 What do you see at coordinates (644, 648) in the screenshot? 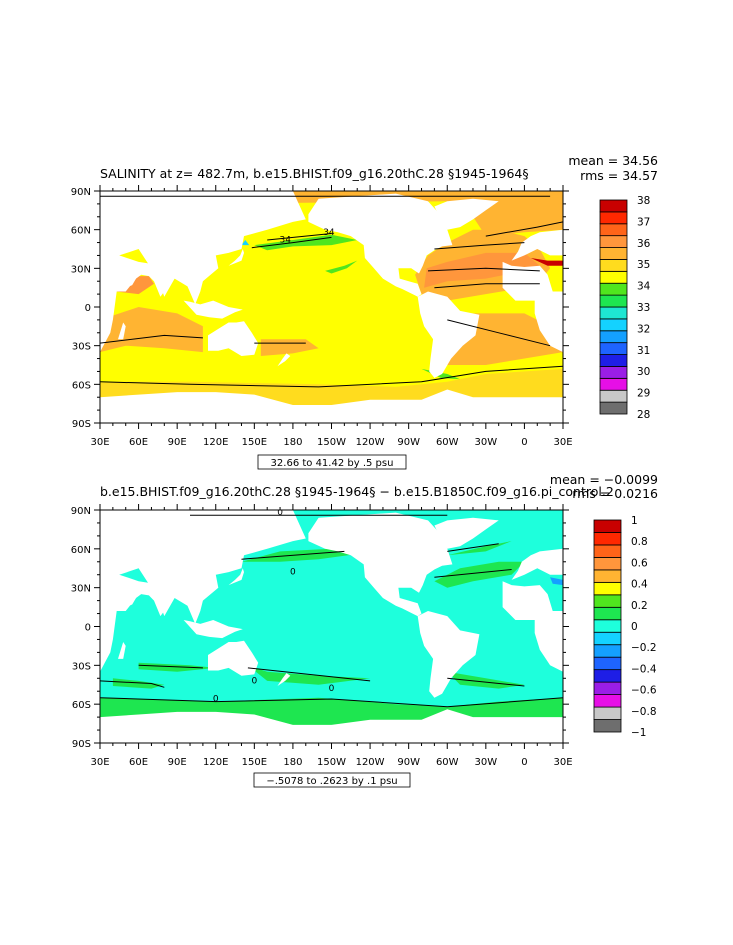
I see `colorbar-label: −0.2` at bounding box center [644, 648].